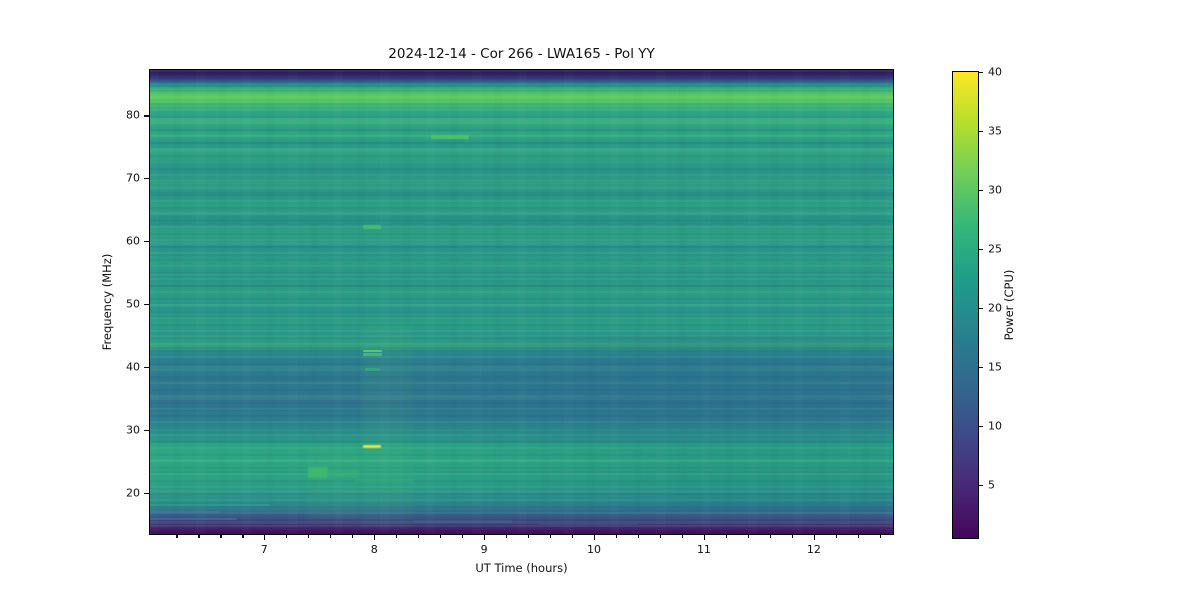  I want to click on line-76MHz, so click(450, 137).